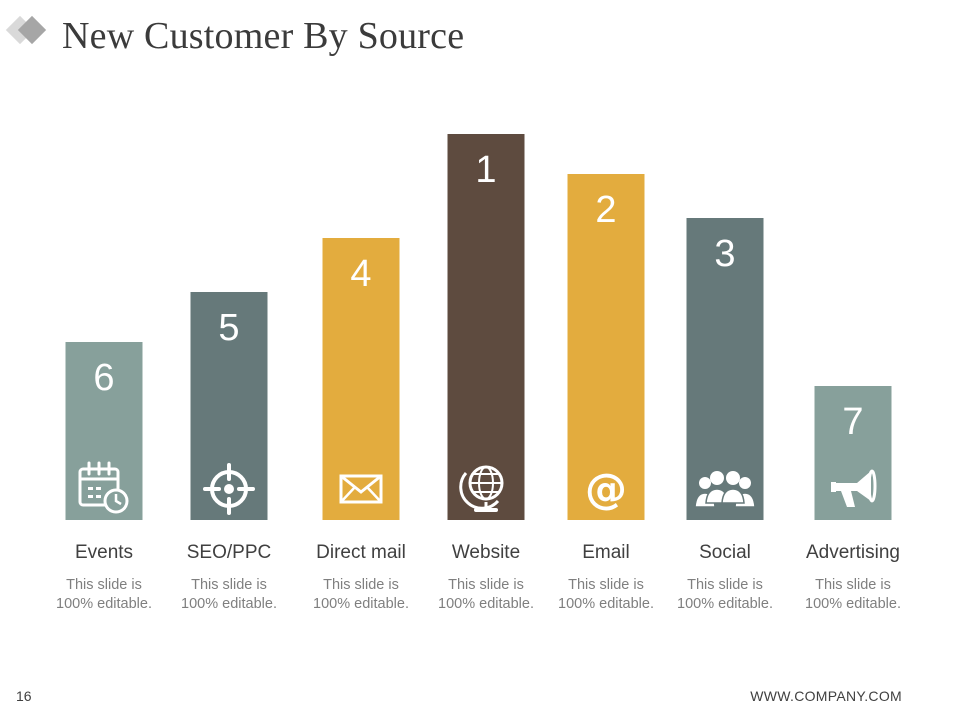 This screenshot has height=720, width=960. I want to click on bar-rank-label: 1, so click(485, 170).